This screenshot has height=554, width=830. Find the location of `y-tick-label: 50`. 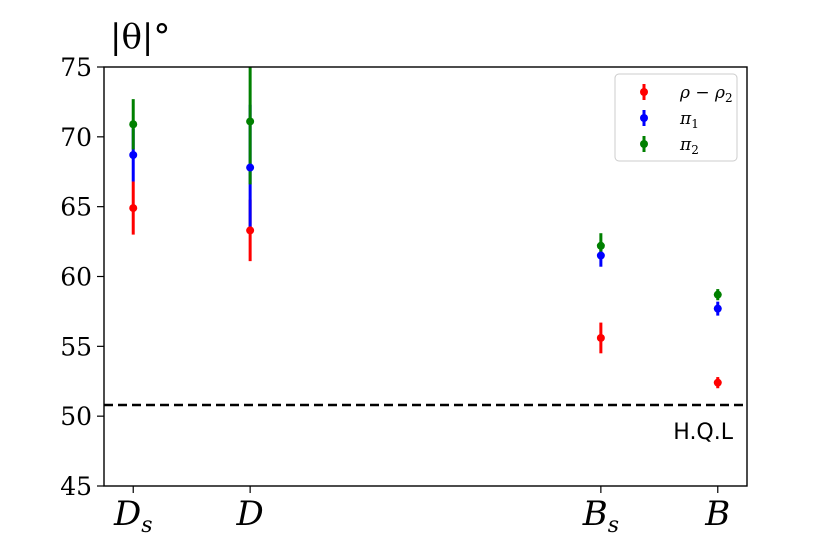

y-tick-label: 50 is located at coordinates (76, 416).